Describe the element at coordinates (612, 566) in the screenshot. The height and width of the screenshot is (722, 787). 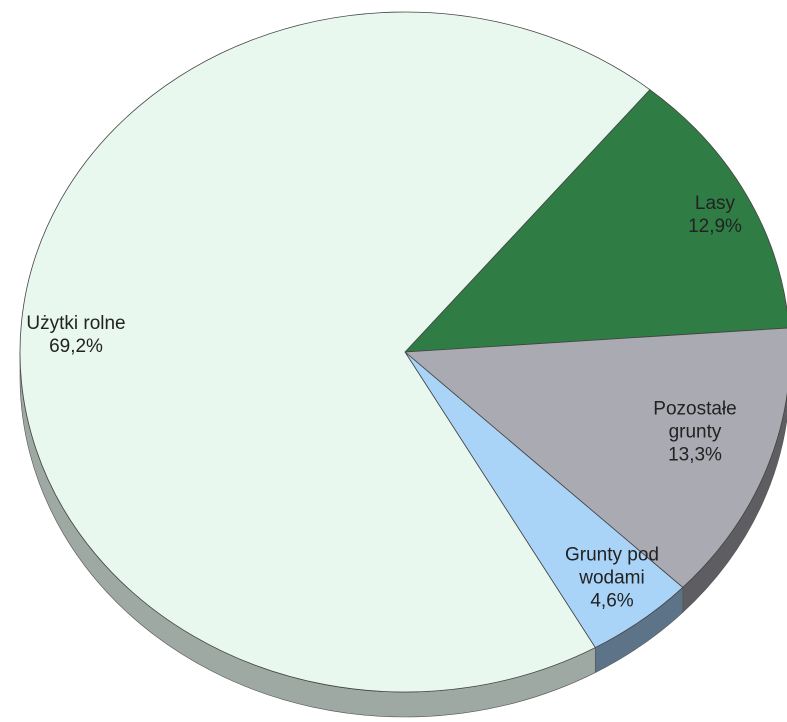
I see `category-label: Grunty pod wodami` at that location.